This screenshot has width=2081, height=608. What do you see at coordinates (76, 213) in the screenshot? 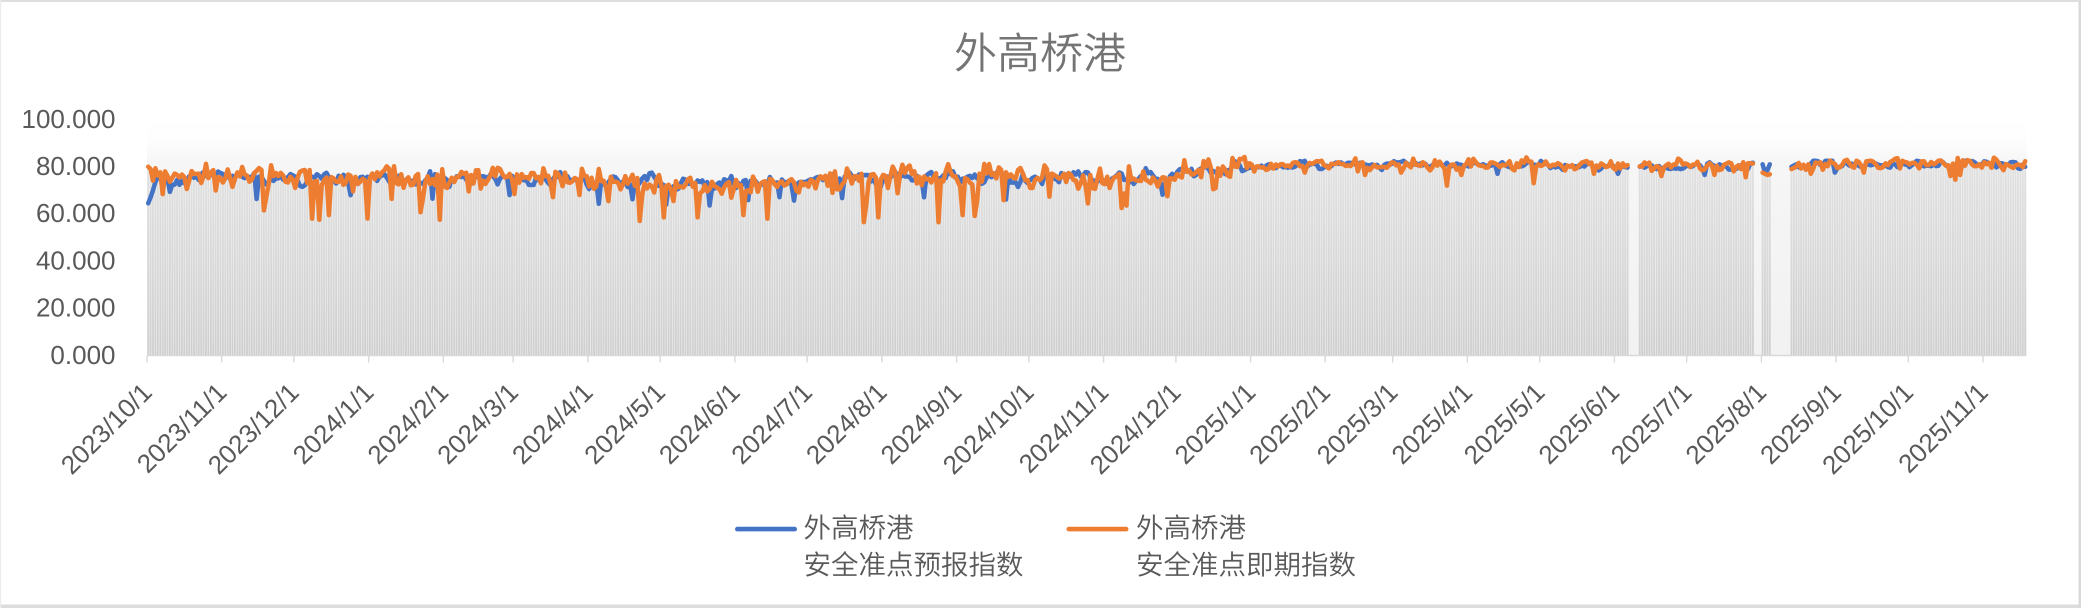
I see `svg-text: 60.000` at bounding box center [76, 213].